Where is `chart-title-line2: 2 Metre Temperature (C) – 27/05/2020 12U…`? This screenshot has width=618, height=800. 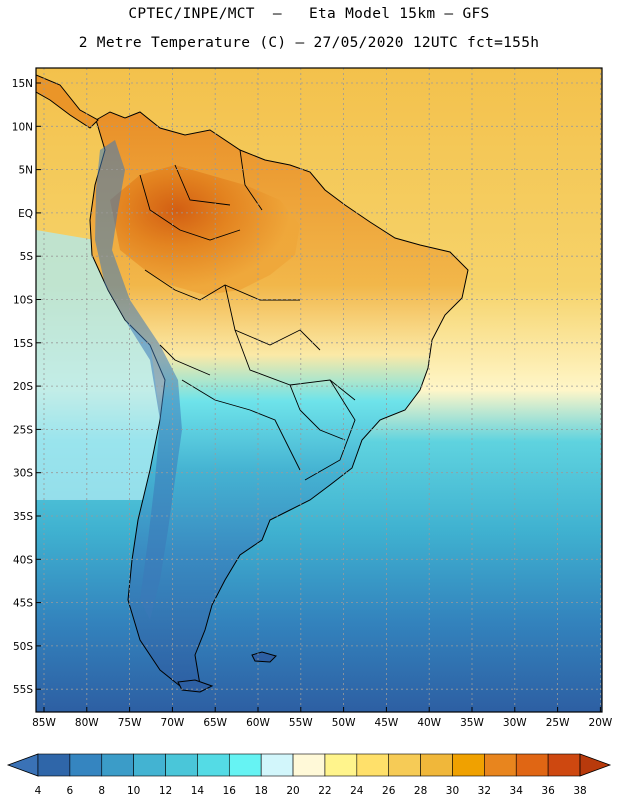 chart-title-line2: 2 Metre Temperature (C) – 27/05/2020 12U… is located at coordinates (309, 43).